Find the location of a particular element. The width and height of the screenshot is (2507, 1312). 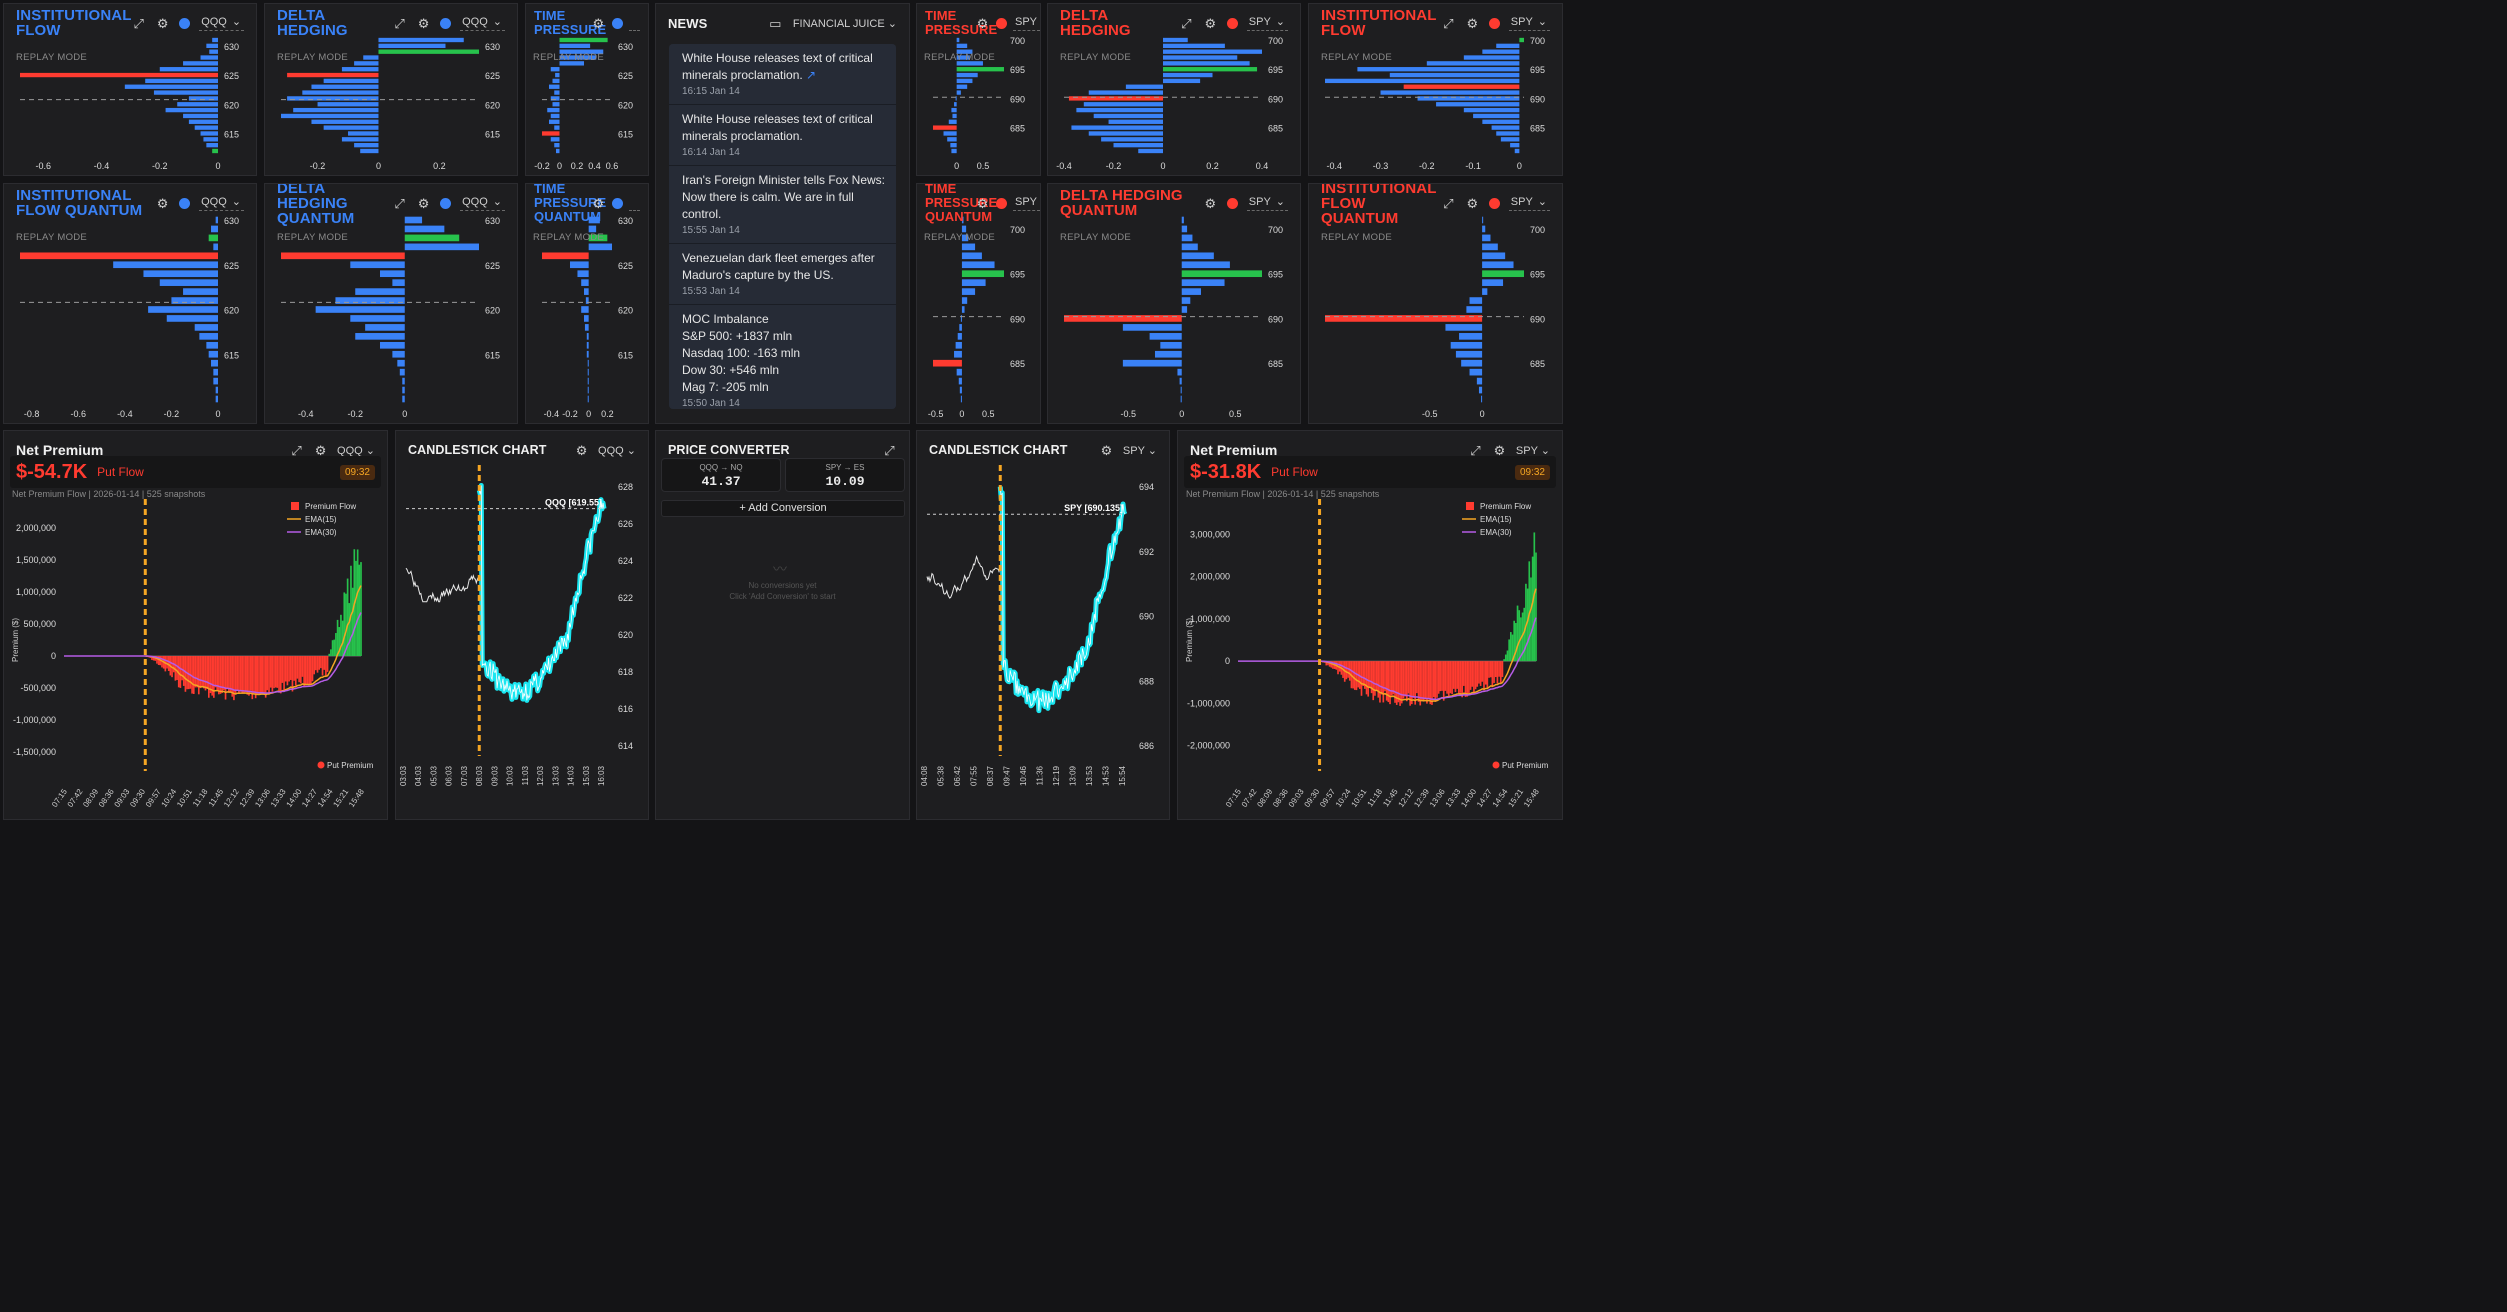

x-tick-label: 09:03 is located at coordinates (122, 798).